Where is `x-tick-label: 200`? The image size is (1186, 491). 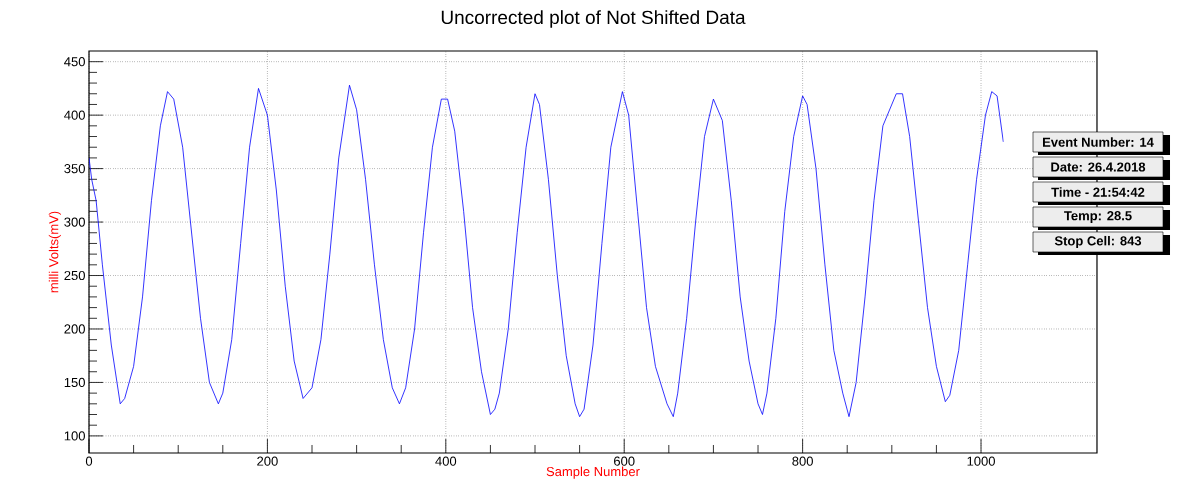
x-tick-label: 200 is located at coordinates (267, 461).